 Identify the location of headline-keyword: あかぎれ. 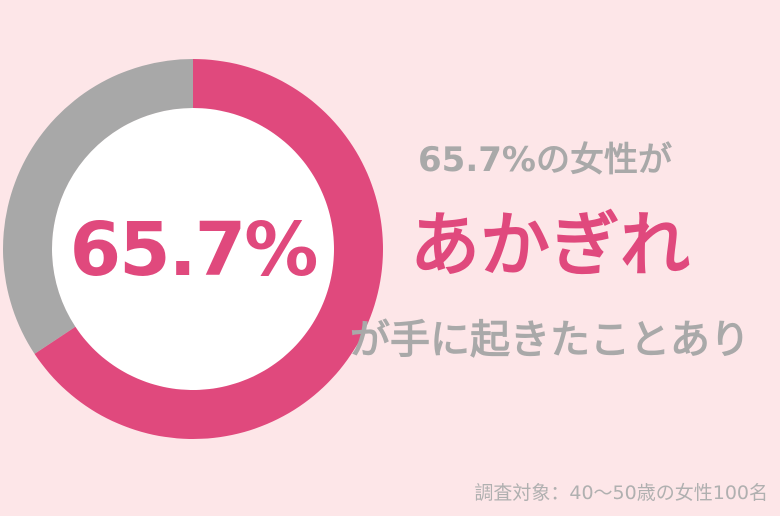
(550, 245).